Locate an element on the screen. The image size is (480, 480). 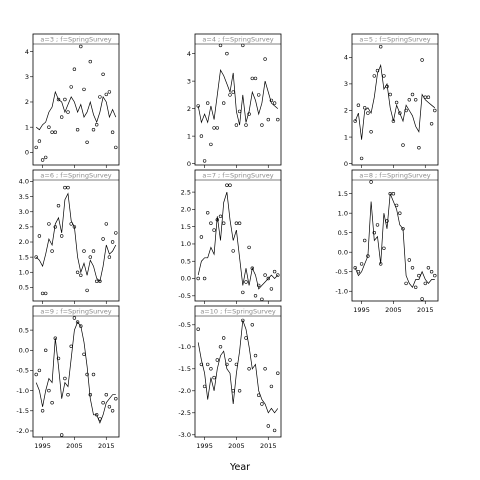
y-tick-label: 2.5 is located at coordinates (24, 227).